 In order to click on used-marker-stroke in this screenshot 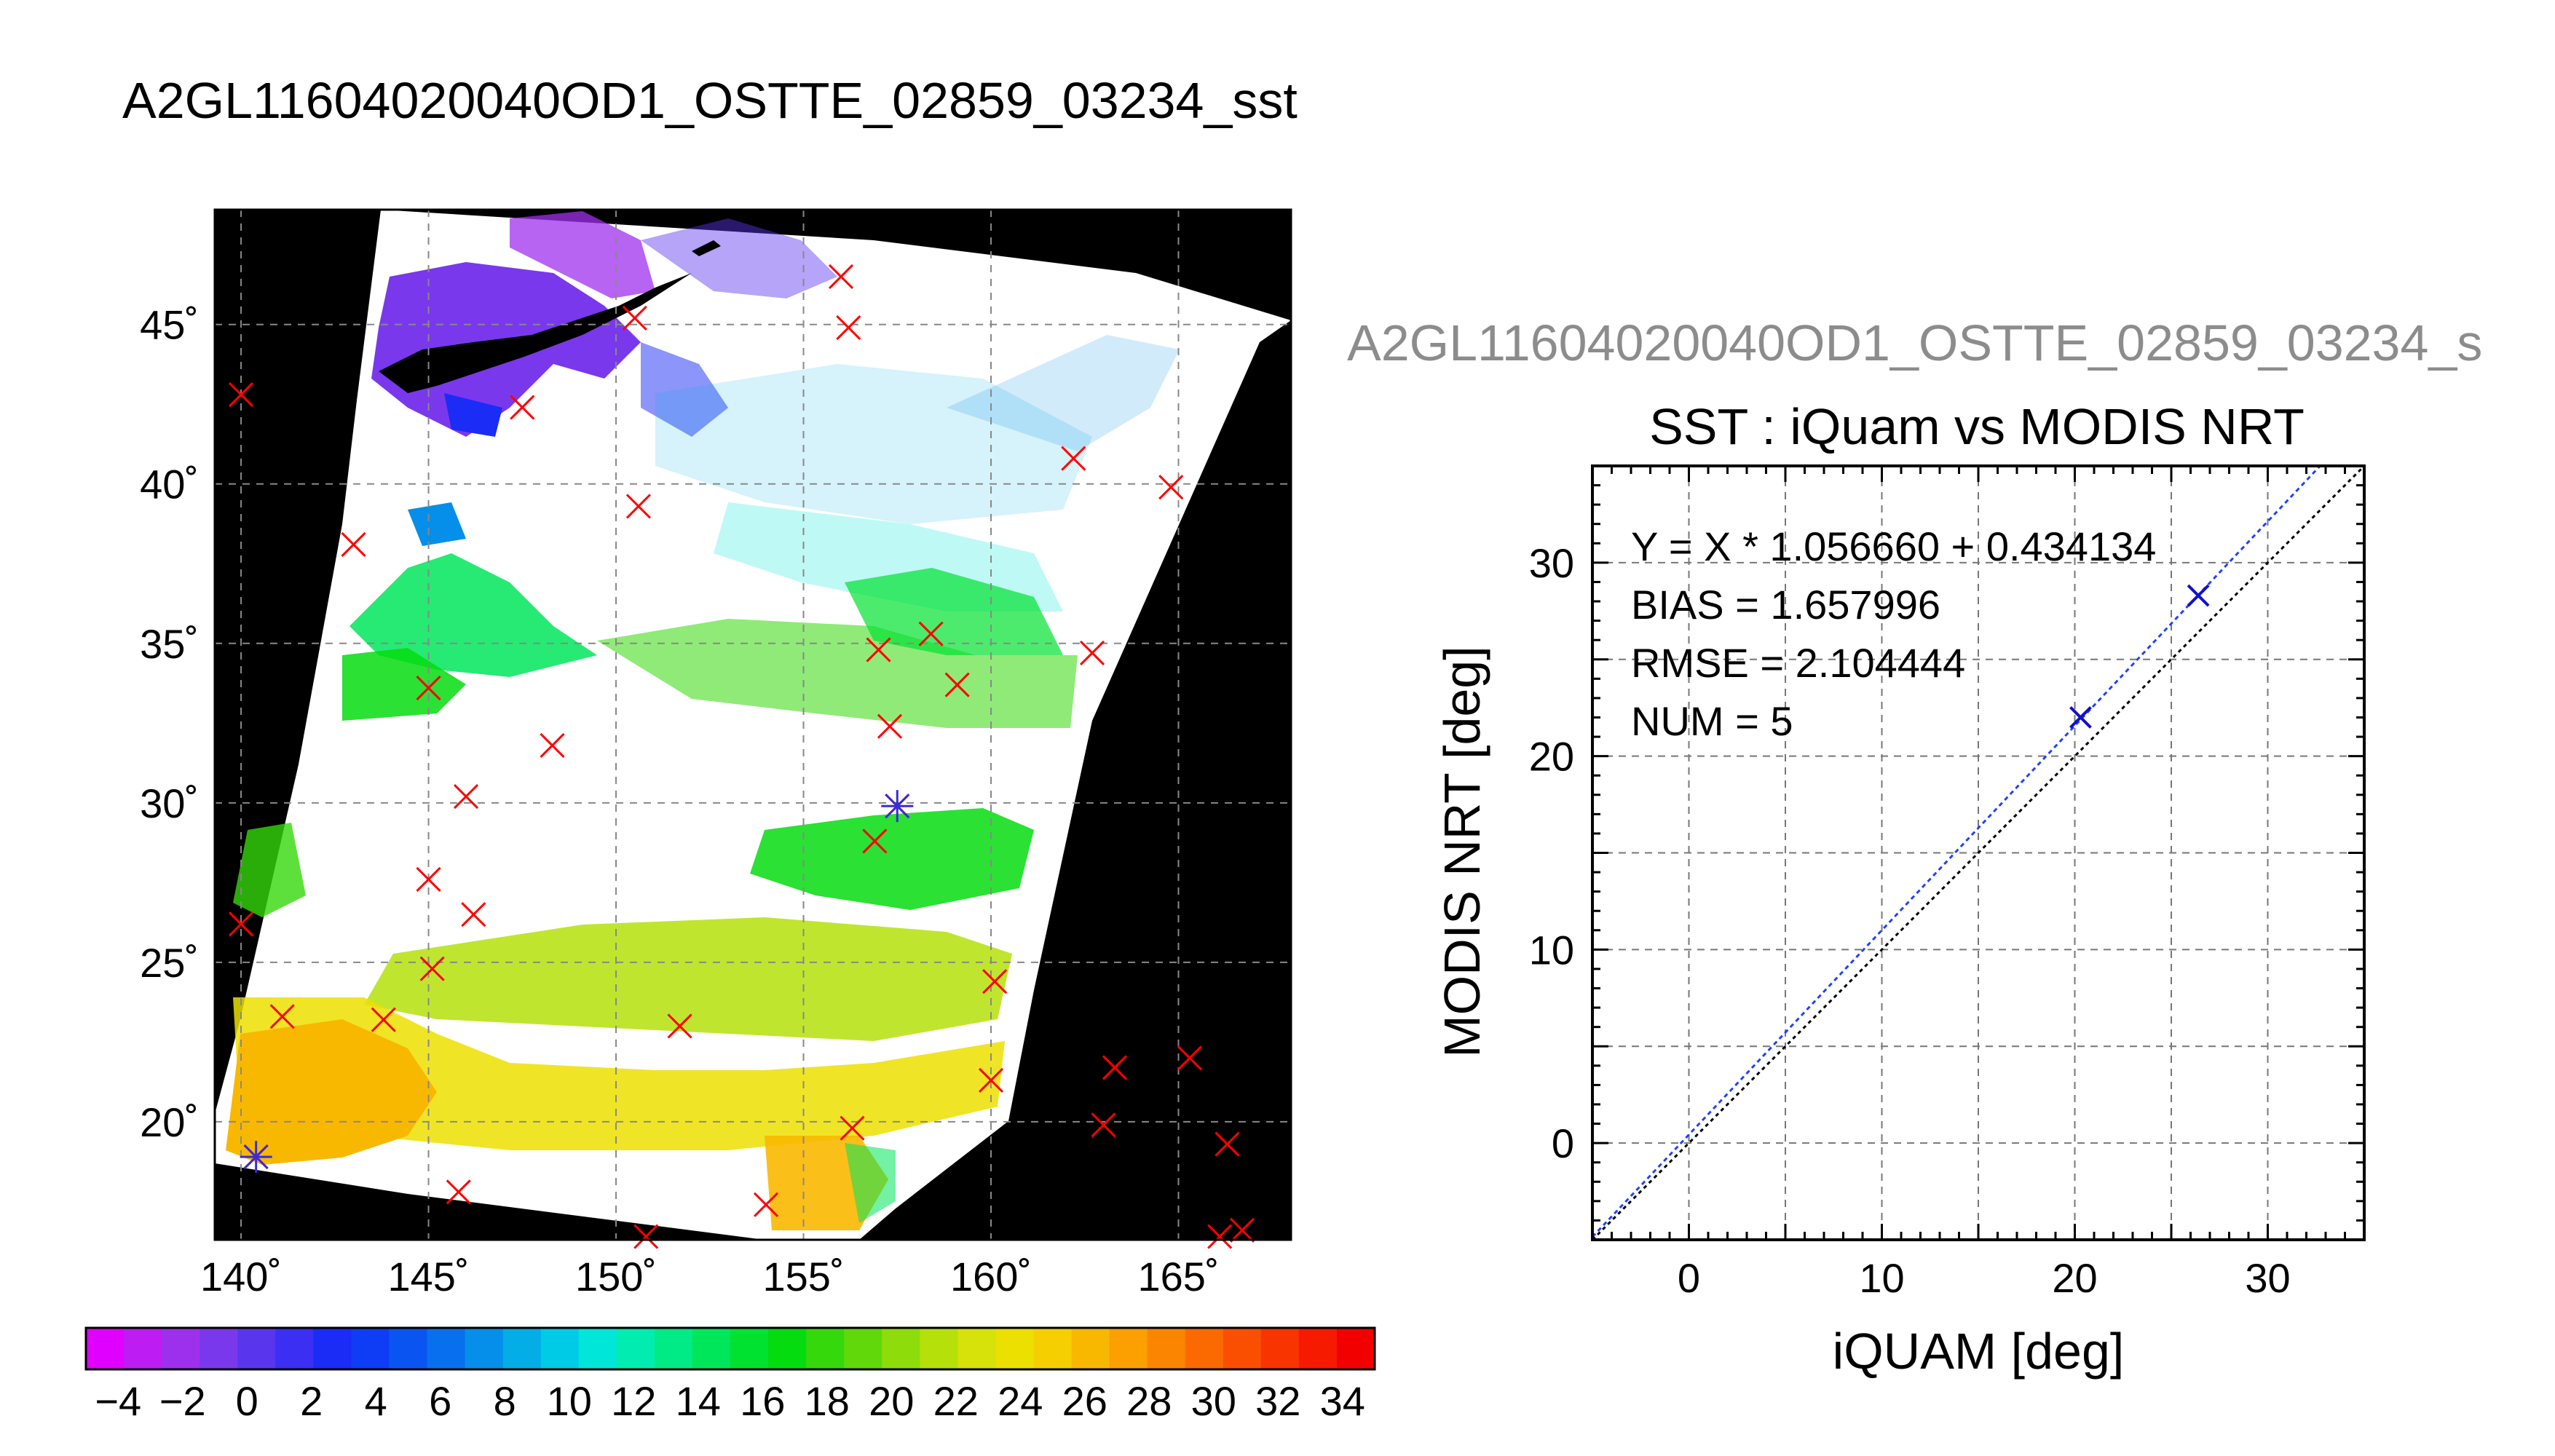, I will do `click(897, 806)`.